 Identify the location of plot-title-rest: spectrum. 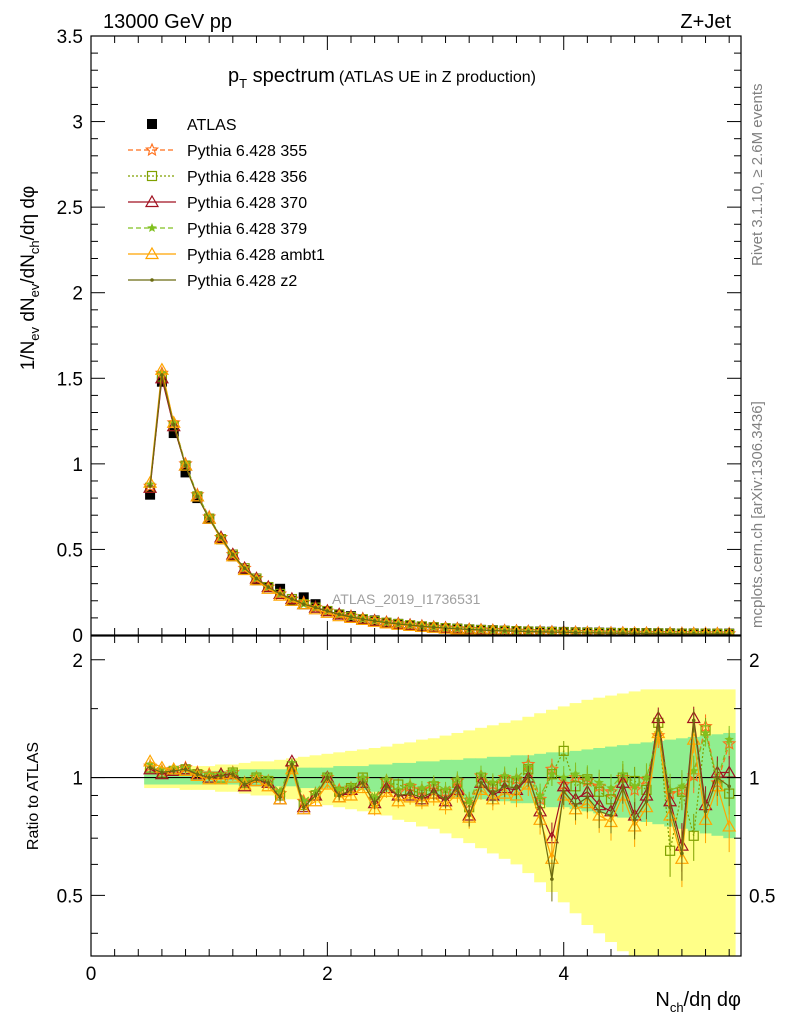
(291, 76).